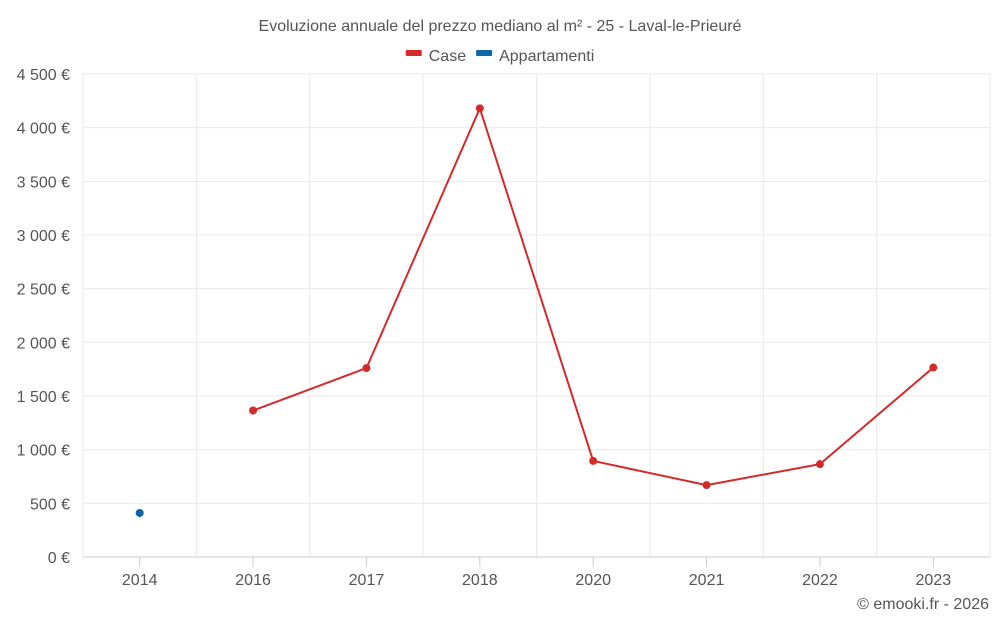 This screenshot has width=1000, height=625. I want to click on x-tick-label-2016: 2016, so click(253, 580).